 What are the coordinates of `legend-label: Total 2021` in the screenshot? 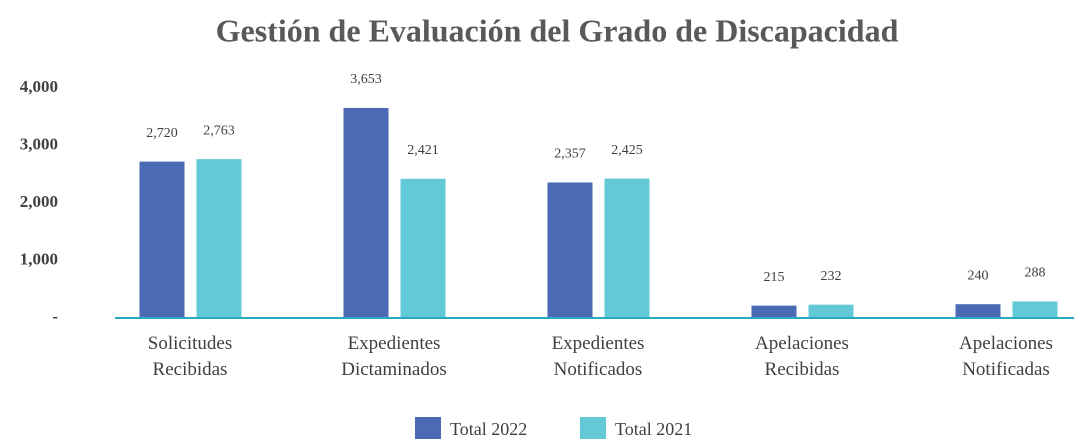 It's located at (653, 429).